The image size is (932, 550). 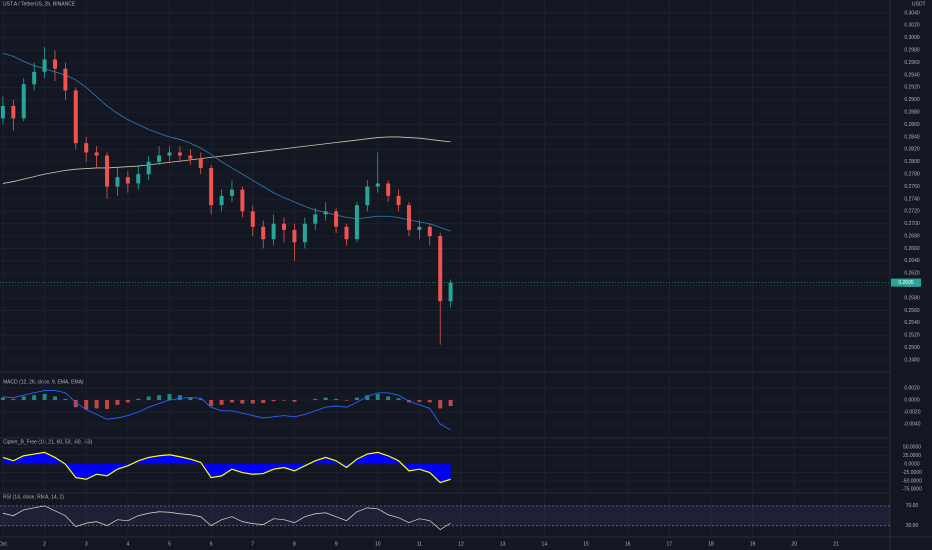 I want to click on y-tick-label: 0.2880, so click(x=912, y=112).